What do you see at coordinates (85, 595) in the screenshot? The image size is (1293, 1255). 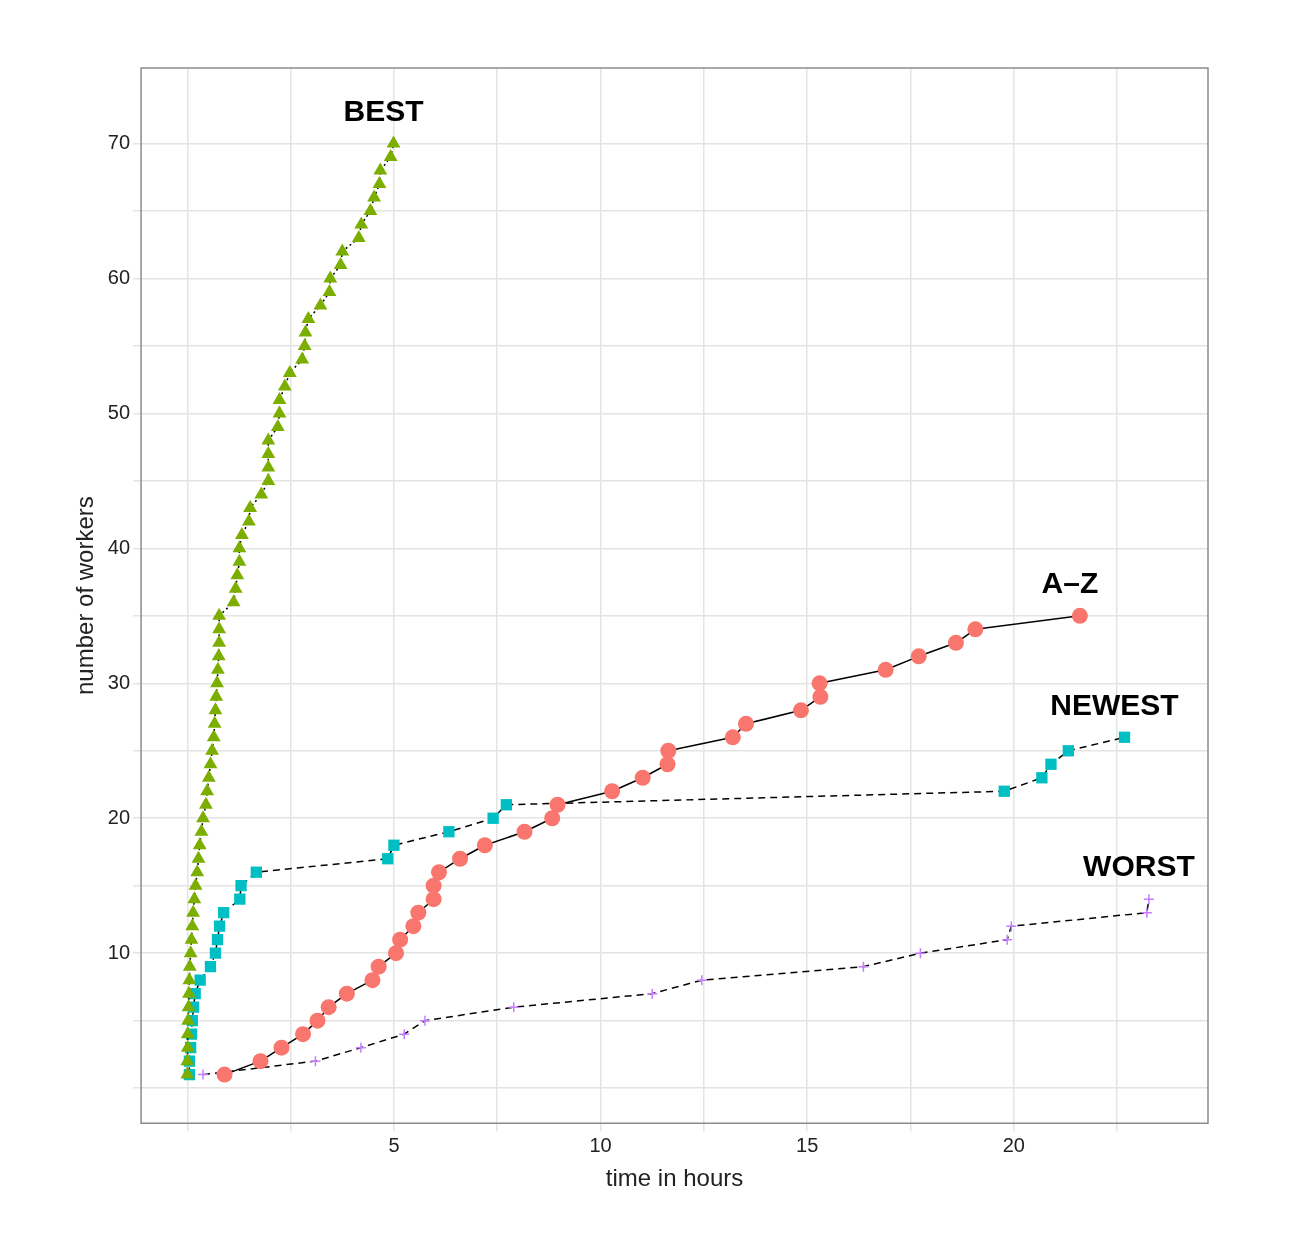 I see `y-axis-title: number of workers` at bounding box center [85, 595].